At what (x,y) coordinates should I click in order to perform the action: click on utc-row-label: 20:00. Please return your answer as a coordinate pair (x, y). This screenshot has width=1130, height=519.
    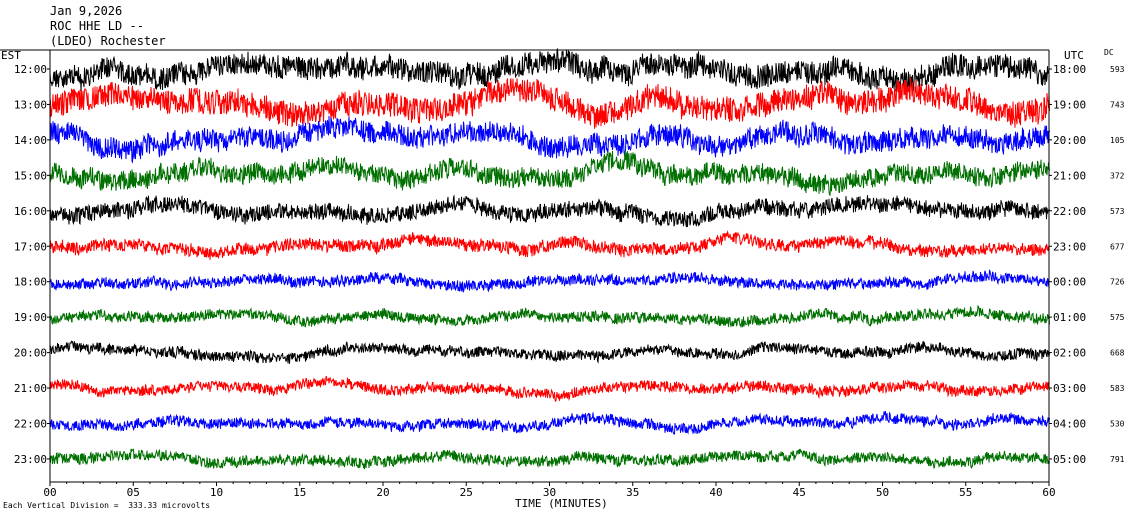
    Looking at the image, I should click on (1069, 140).